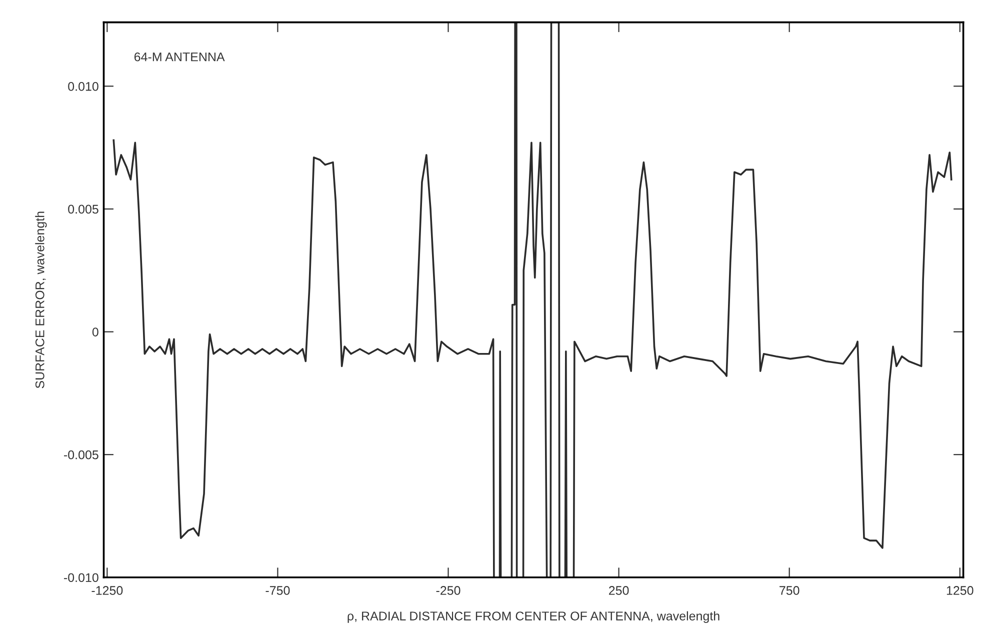 This screenshot has height=638, width=988. Describe the element at coordinates (41, 300) in the screenshot. I see `y-axis-title: SURFACE ERROR, wavelength` at that location.